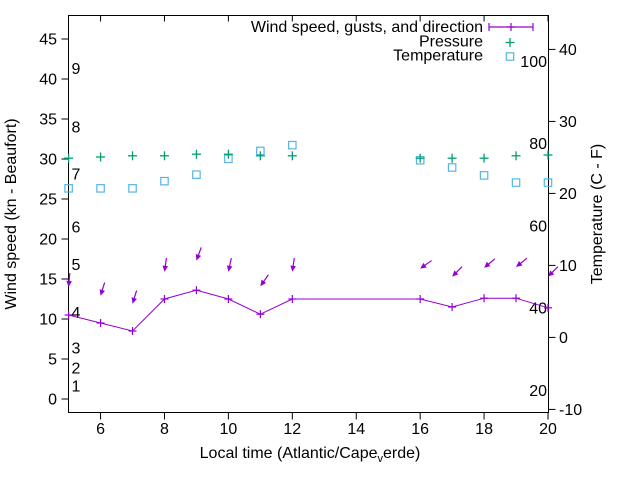  What do you see at coordinates (76, 313) in the screenshot?
I see `beaufort-scale-label: 4` at bounding box center [76, 313].